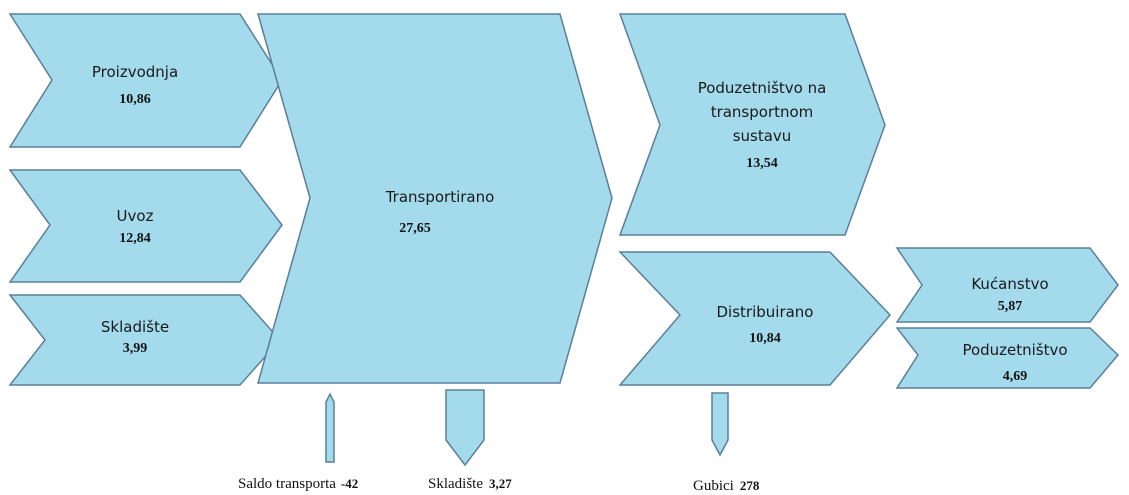  Describe the element at coordinates (762, 88) in the screenshot. I see `node-label: Poduzetništvo na` at that location.